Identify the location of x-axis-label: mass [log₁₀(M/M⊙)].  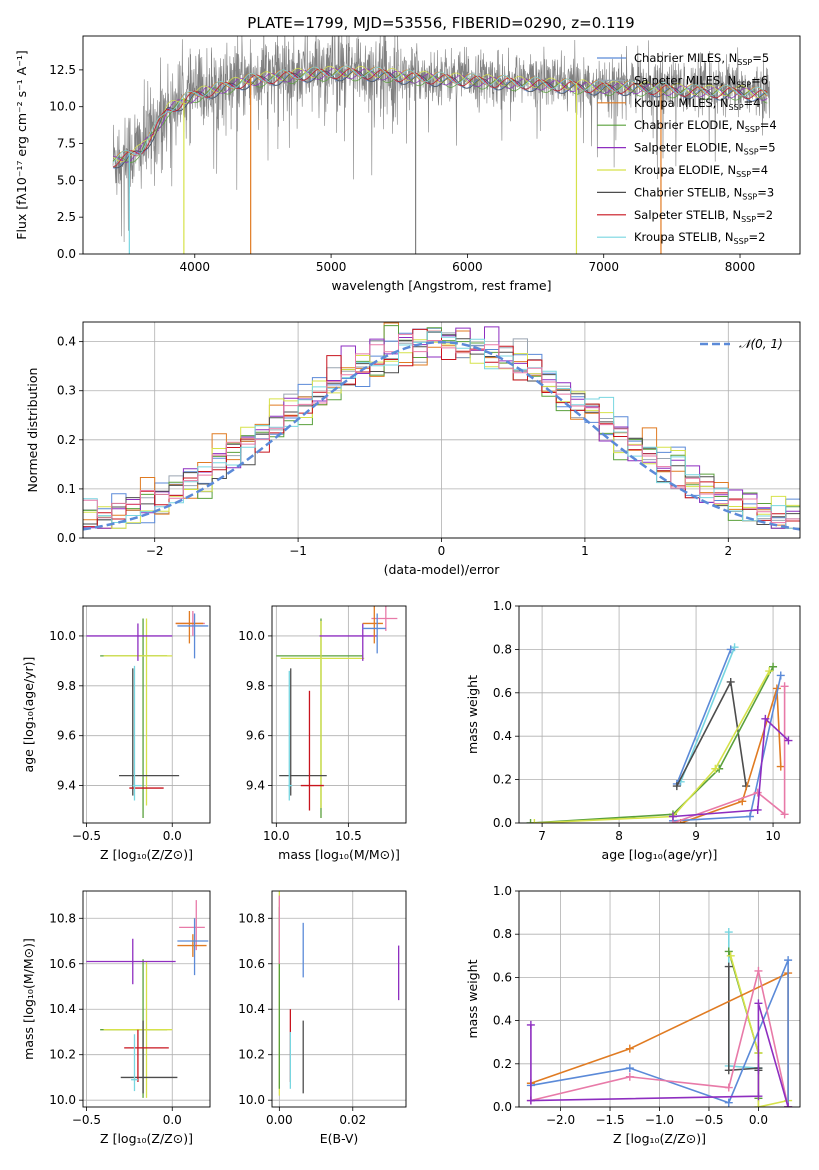
(339, 854).